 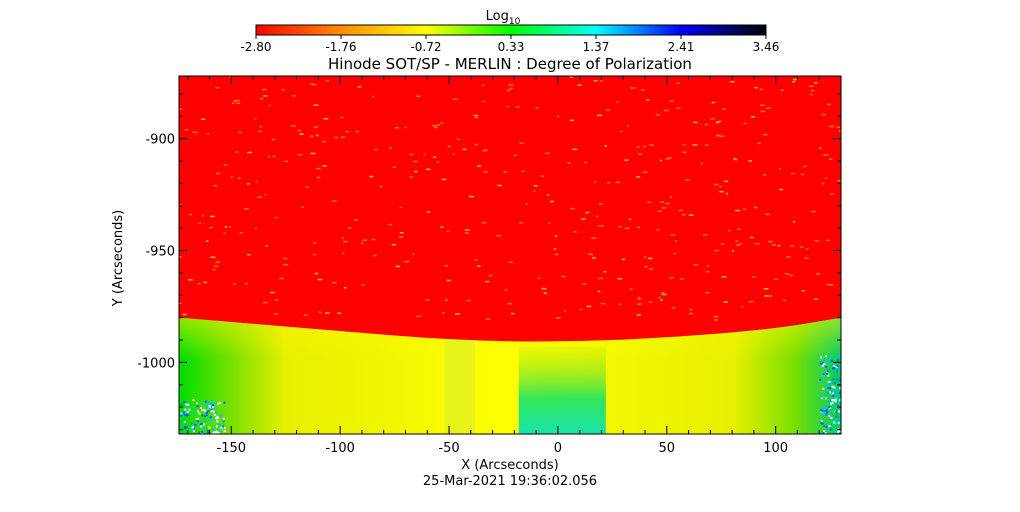 What do you see at coordinates (511, 47) in the screenshot?
I see `colorbar-tick-label: 0.33` at bounding box center [511, 47].